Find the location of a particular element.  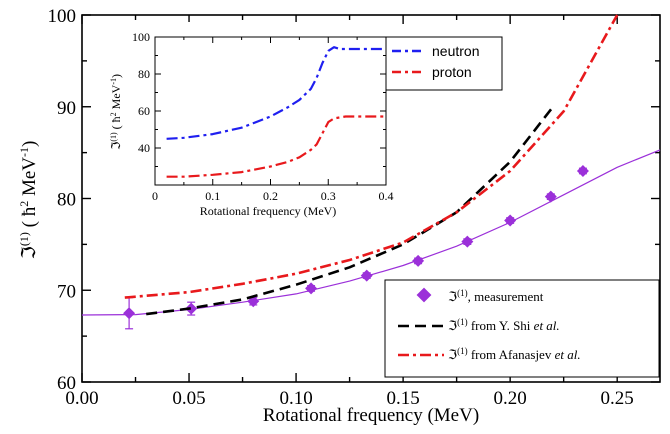

inset-x-ticks: 0 0.1 0.2 0.3 0.4 is located at coordinates (273, 120).